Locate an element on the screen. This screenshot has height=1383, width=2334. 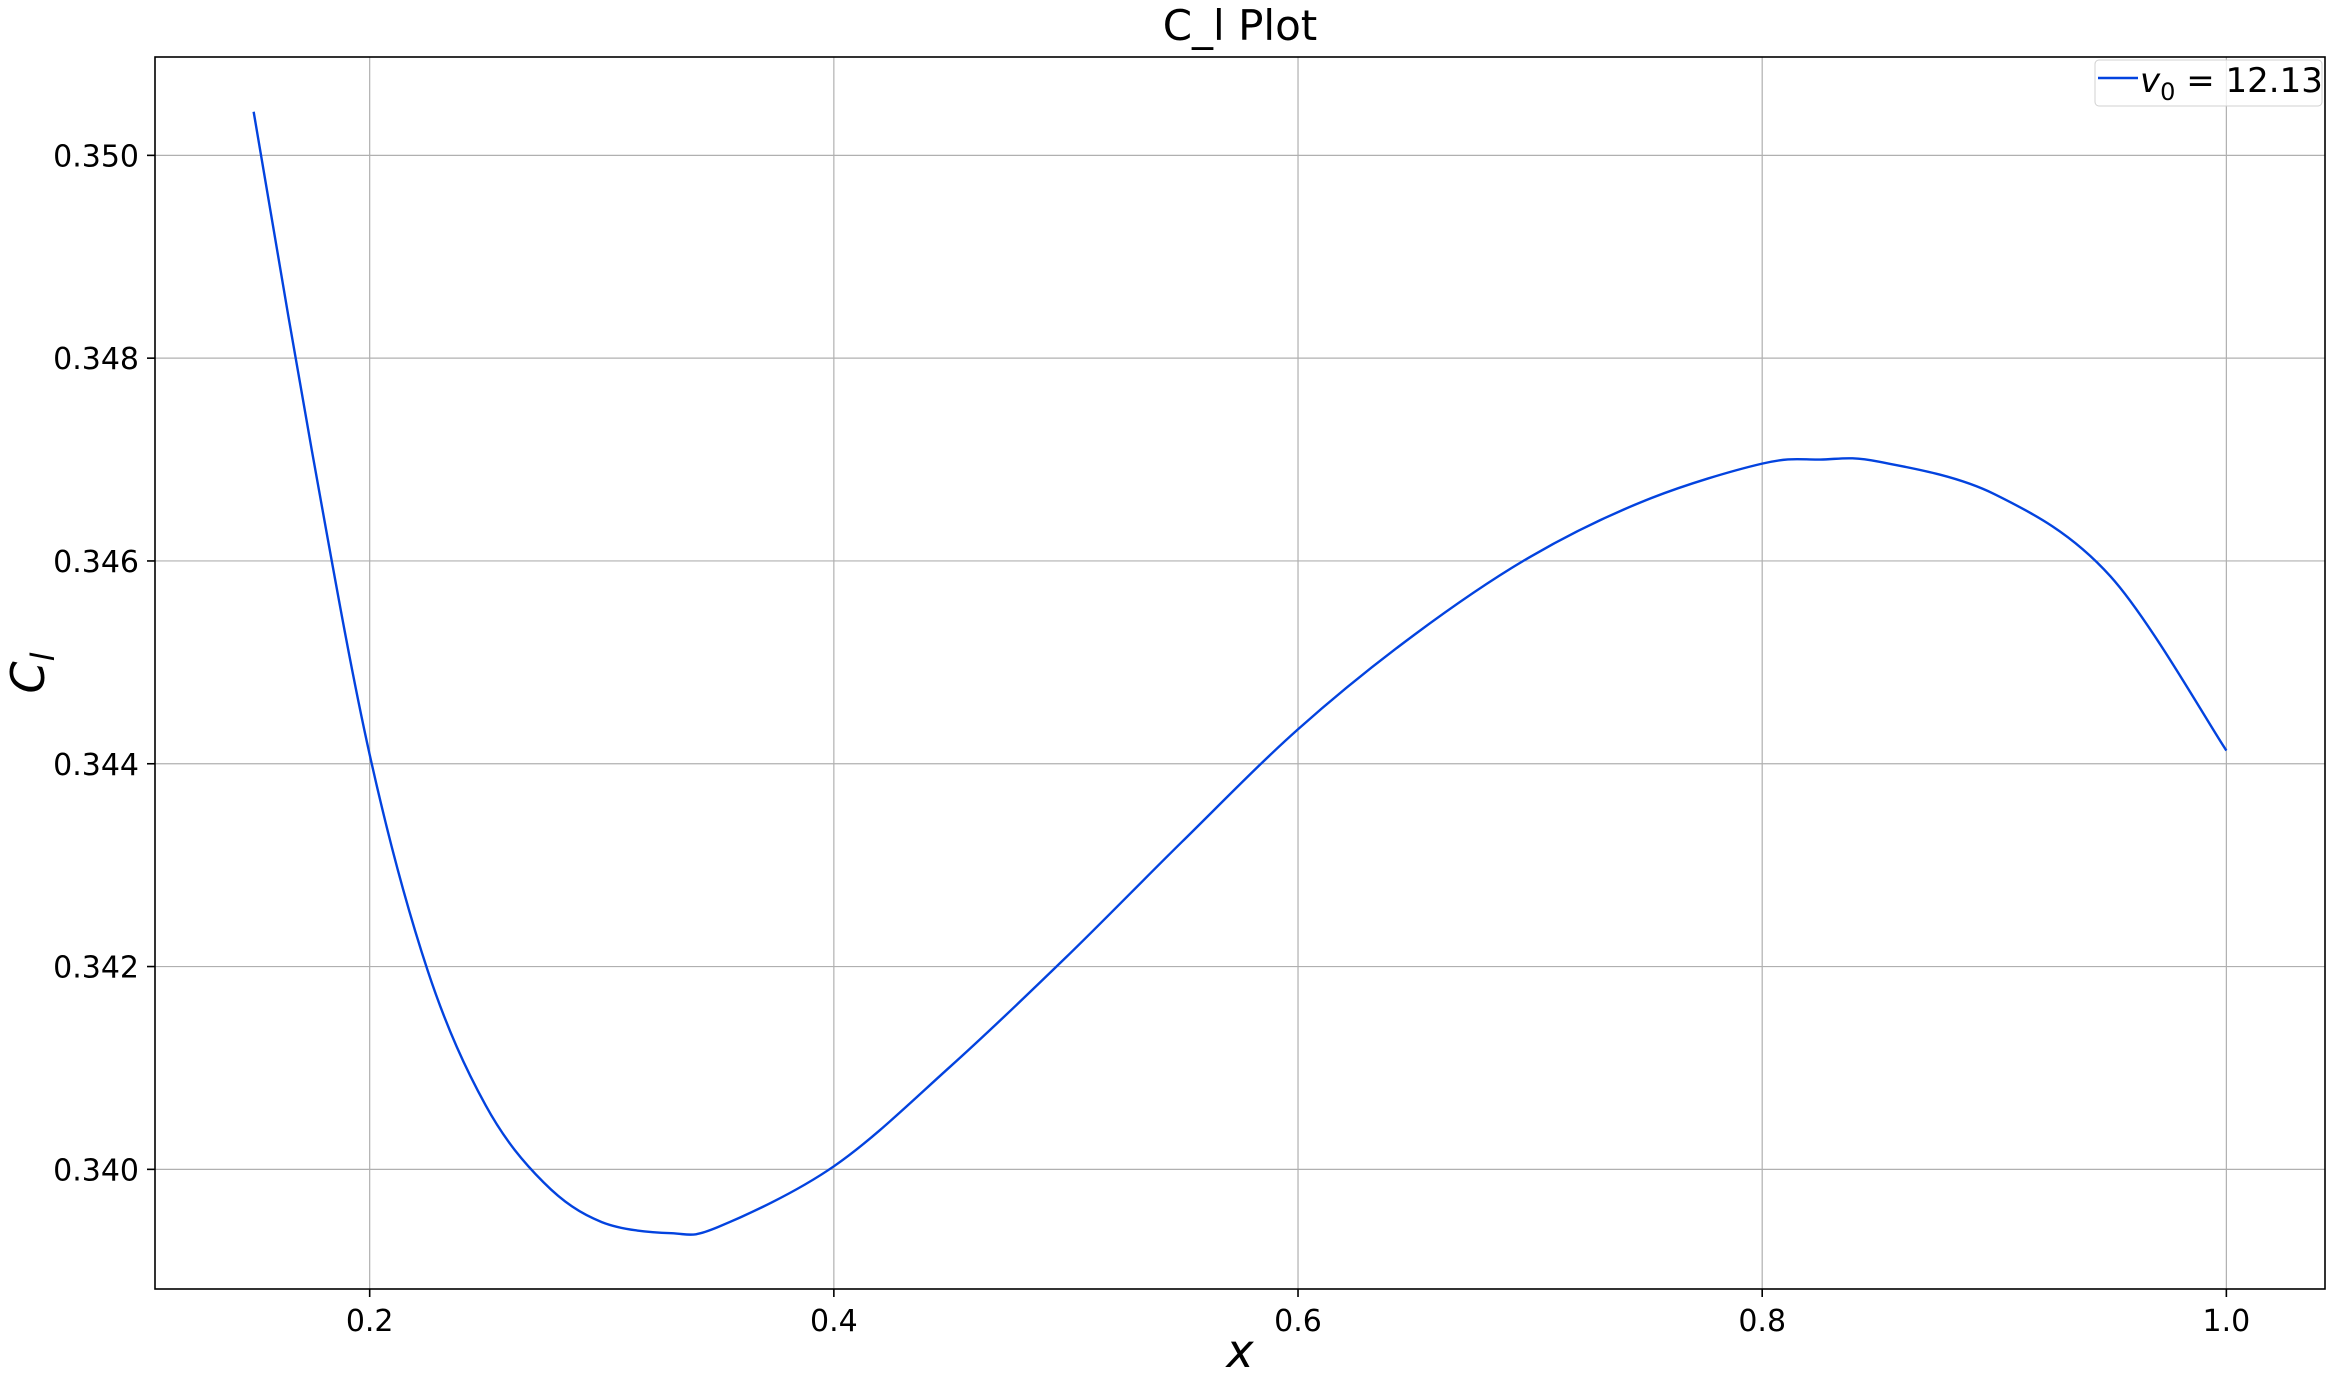
y-tick-label: 0.340 is located at coordinates (96, 1170).